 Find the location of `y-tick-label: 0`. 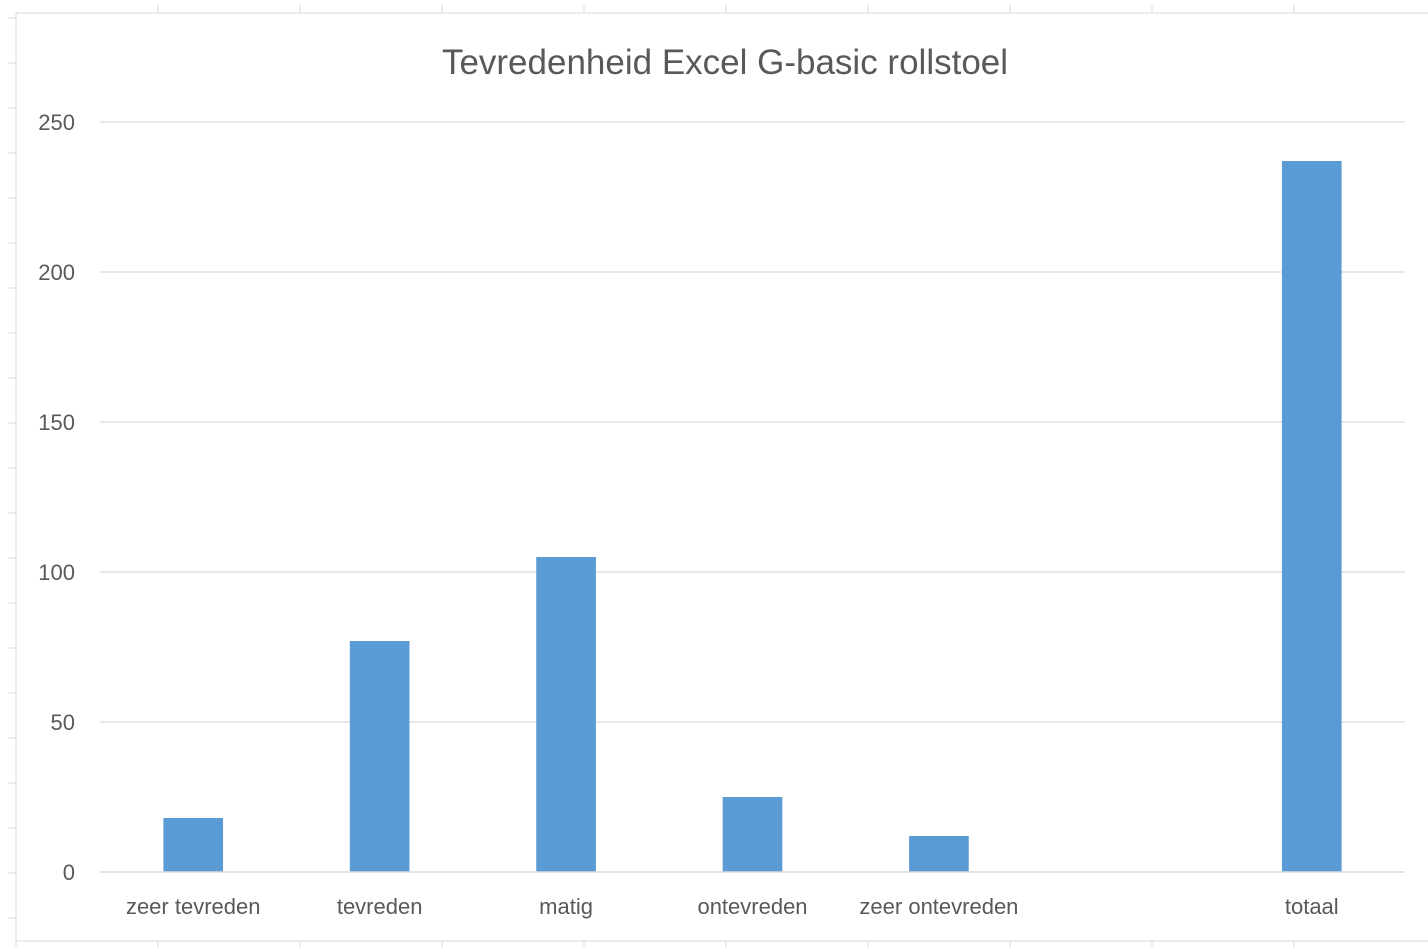

y-tick-label: 0 is located at coordinates (69, 872).